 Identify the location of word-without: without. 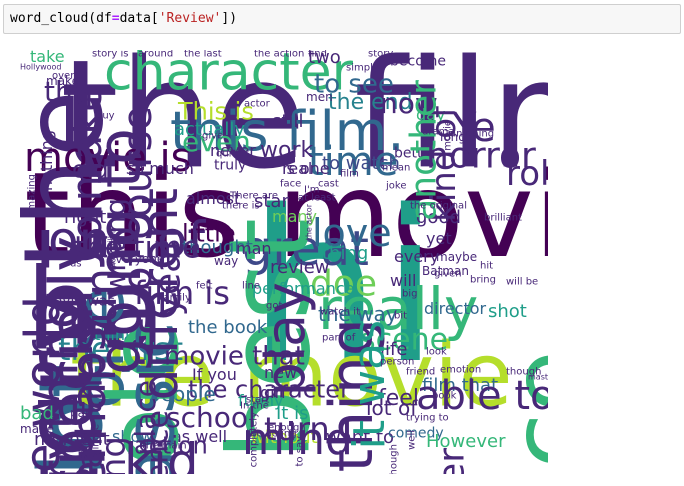
(284, 437).